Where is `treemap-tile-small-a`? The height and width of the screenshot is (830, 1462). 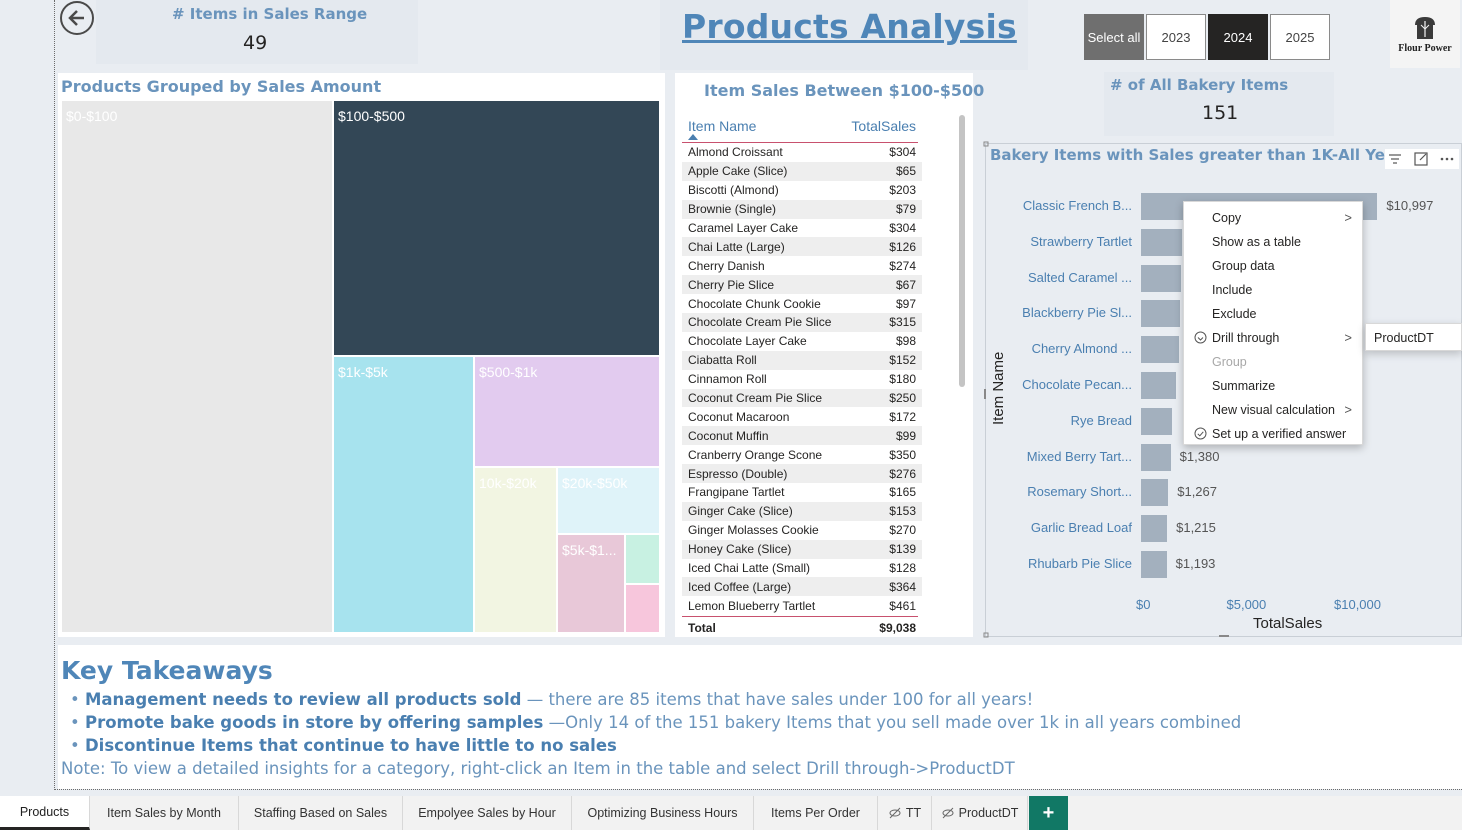 treemap-tile-small-a is located at coordinates (642, 559).